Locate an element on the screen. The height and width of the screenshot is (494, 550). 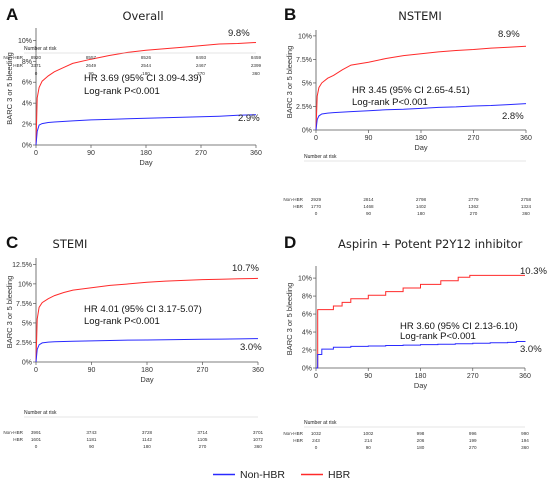
risk-value: 1468 is located at coordinates (368, 206).